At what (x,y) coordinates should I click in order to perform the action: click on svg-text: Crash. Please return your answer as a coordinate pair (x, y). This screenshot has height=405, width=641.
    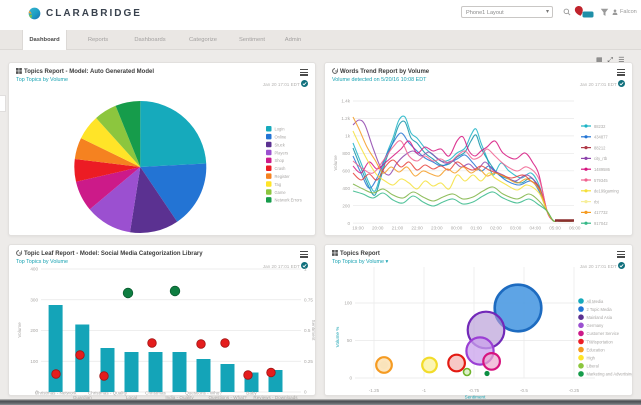
    Looking at the image, I should click on (281, 168).